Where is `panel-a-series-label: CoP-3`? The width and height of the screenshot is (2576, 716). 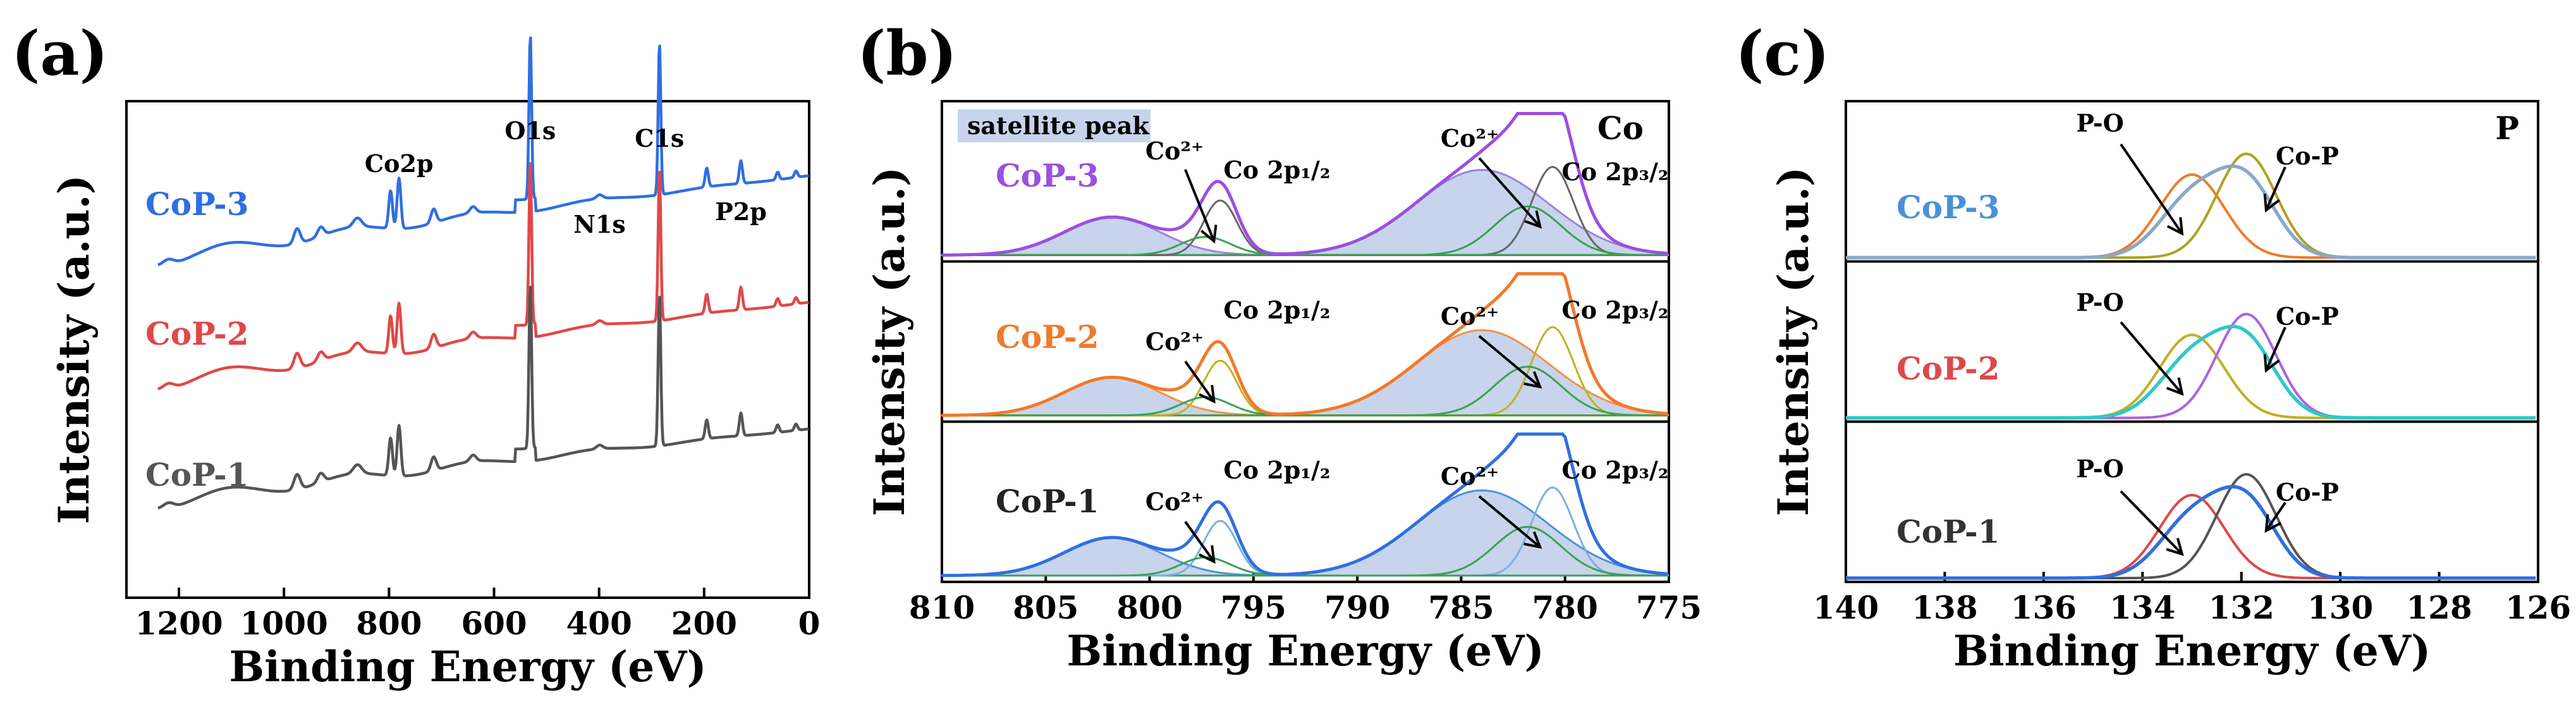 panel-a-series-label: CoP-3 is located at coordinates (197, 204).